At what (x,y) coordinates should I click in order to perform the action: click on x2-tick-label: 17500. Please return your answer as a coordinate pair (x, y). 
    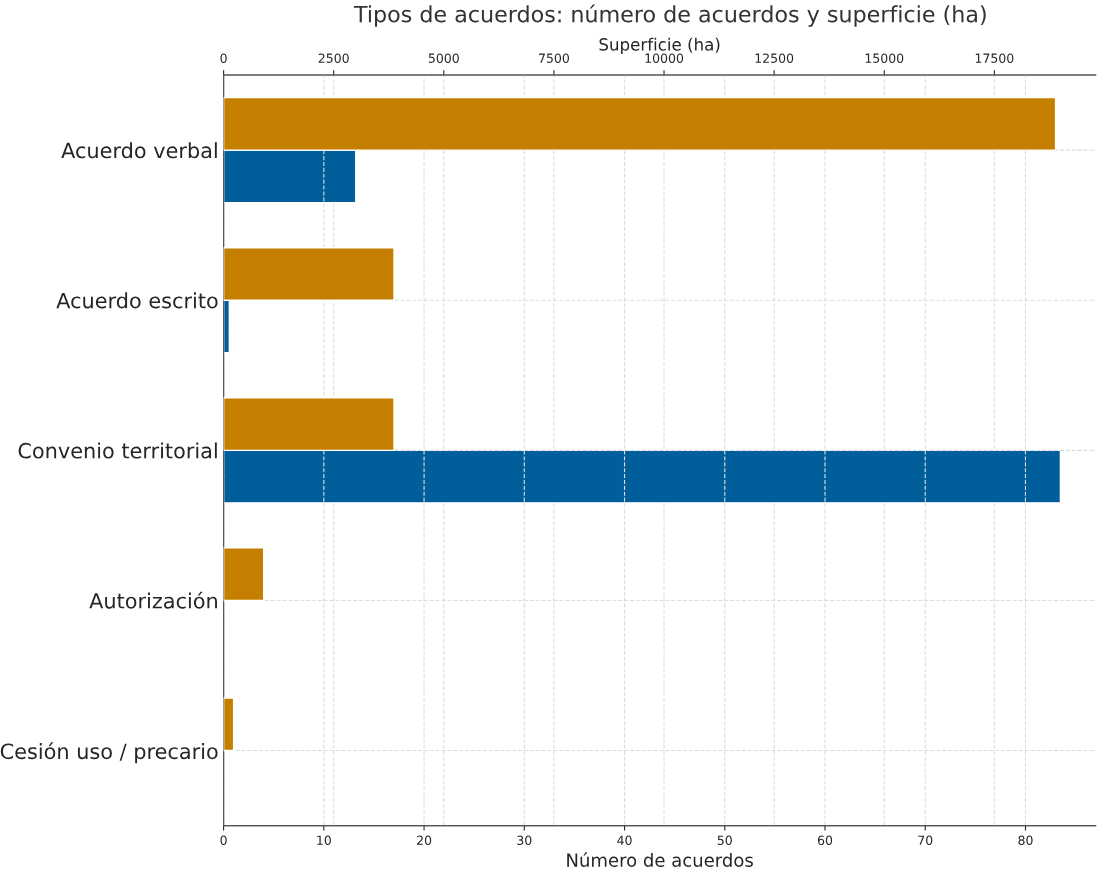
    Looking at the image, I should click on (994, 58).